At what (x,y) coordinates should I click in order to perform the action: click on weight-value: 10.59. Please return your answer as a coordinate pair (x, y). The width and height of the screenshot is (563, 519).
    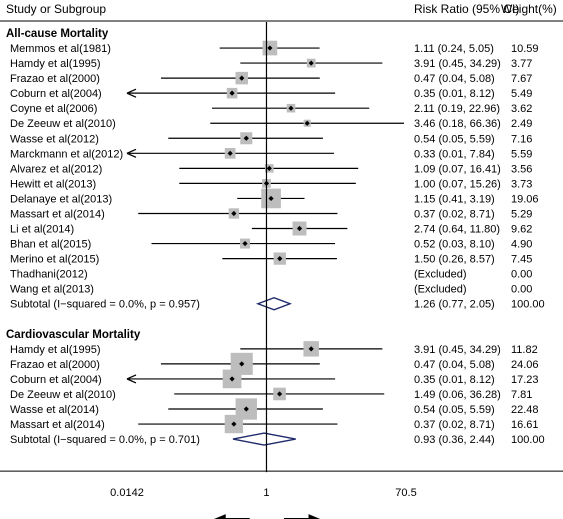
    Looking at the image, I should click on (525, 49).